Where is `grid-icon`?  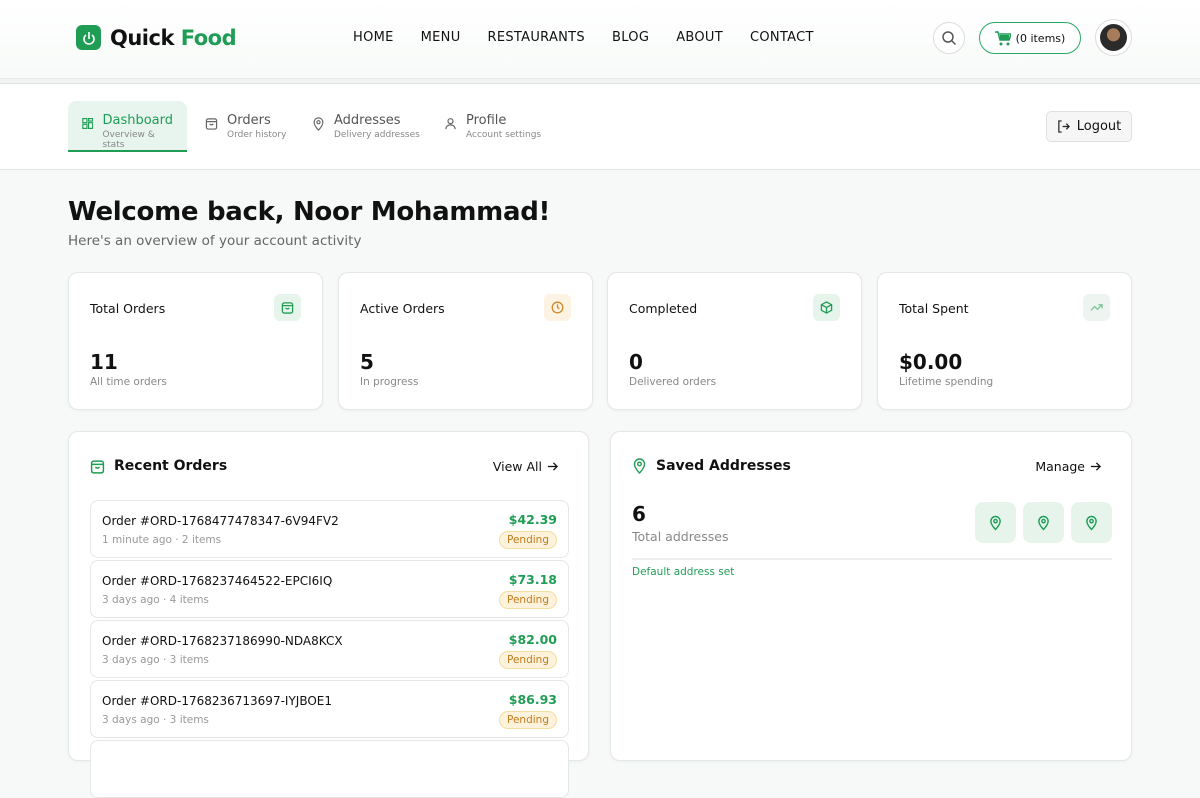 grid-icon is located at coordinates (88, 123).